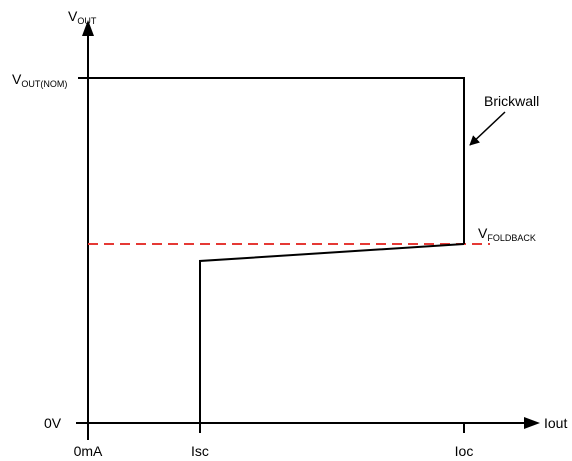 The image size is (572, 461). What do you see at coordinates (511, 101) in the screenshot?
I see `brickwall-label: Brickwall` at bounding box center [511, 101].